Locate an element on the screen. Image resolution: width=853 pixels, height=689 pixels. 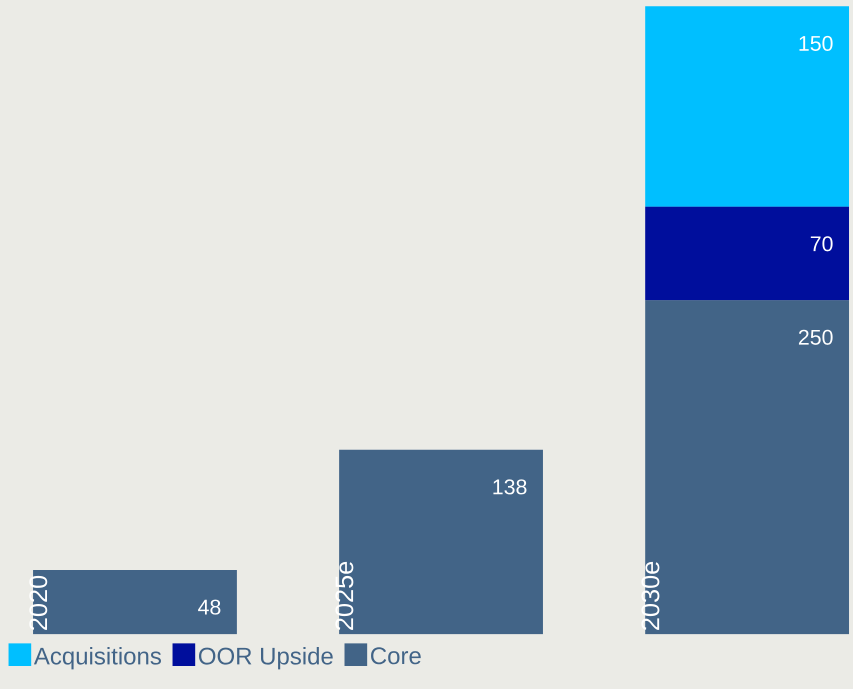
x-tick-label: 2020 is located at coordinates (38, 603).